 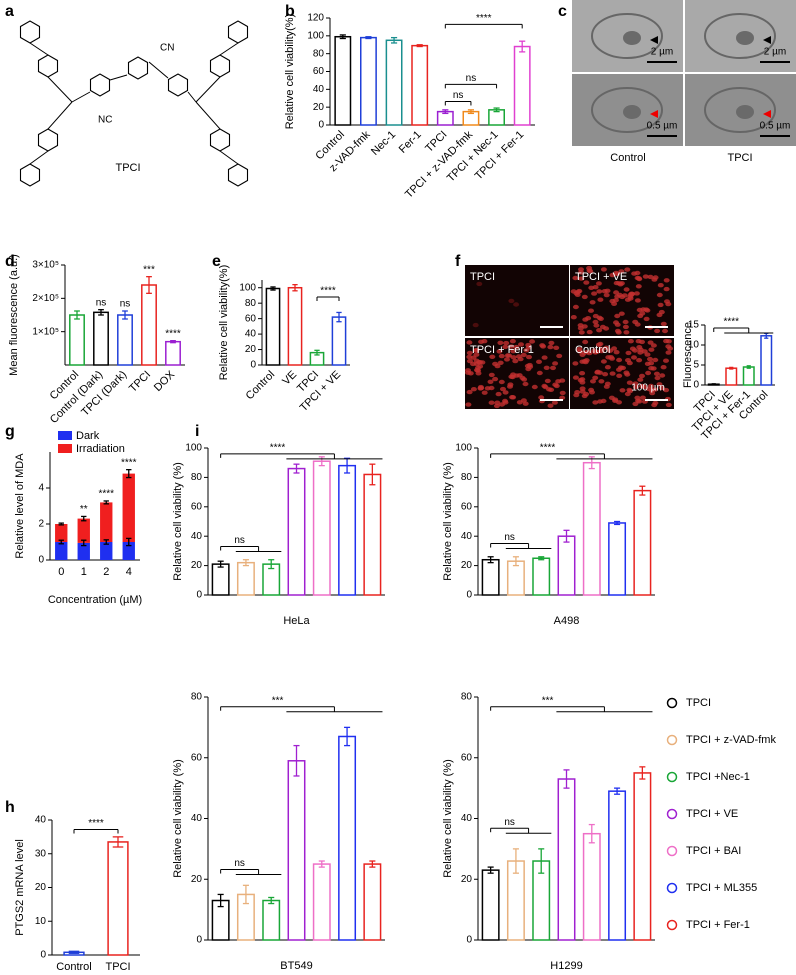 I want to click on x-tick-label: Nec-1, so click(x=383, y=143).